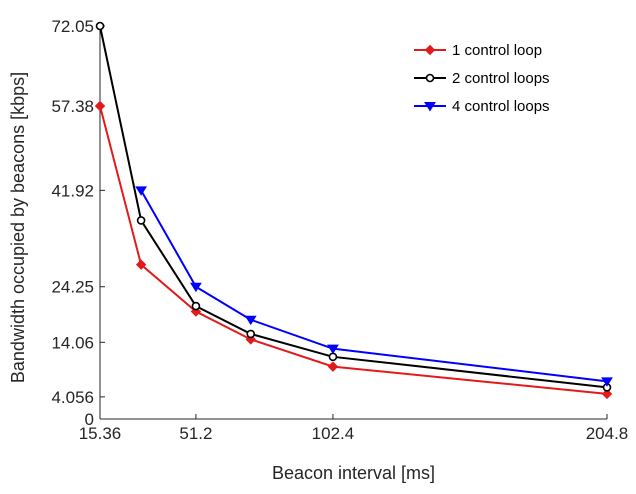 The image size is (636, 494). What do you see at coordinates (195, 433) in the screenshot?
I see `x-tick-label: 51.2` at bounding box center [195, 433].